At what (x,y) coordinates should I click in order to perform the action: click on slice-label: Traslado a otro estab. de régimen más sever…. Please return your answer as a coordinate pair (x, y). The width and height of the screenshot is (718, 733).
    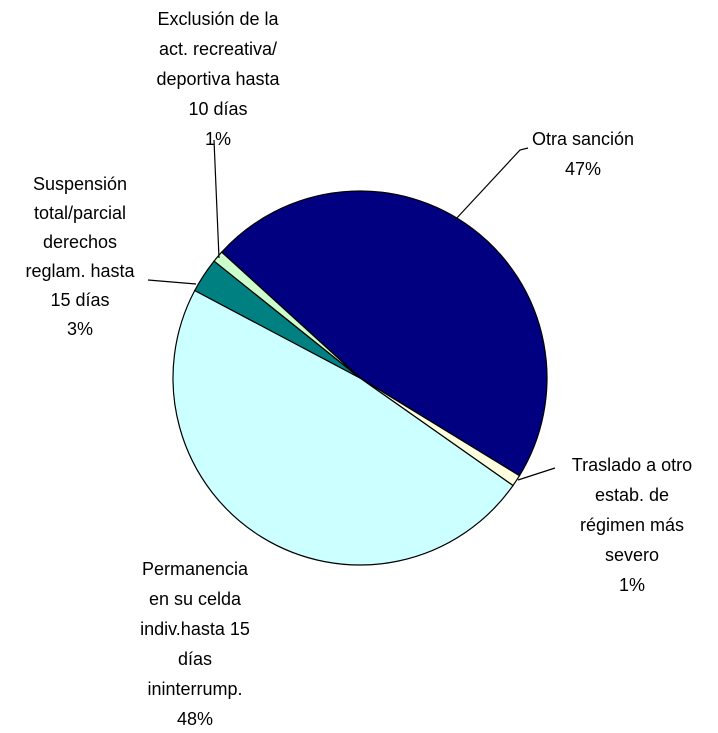
    Looking at the image, I should click on (632, 525).